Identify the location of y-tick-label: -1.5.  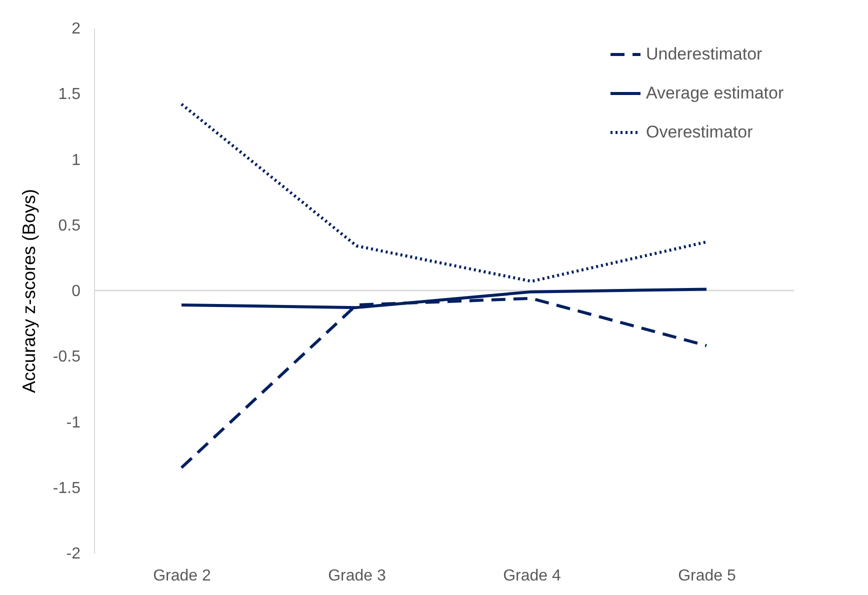
(66, 488).